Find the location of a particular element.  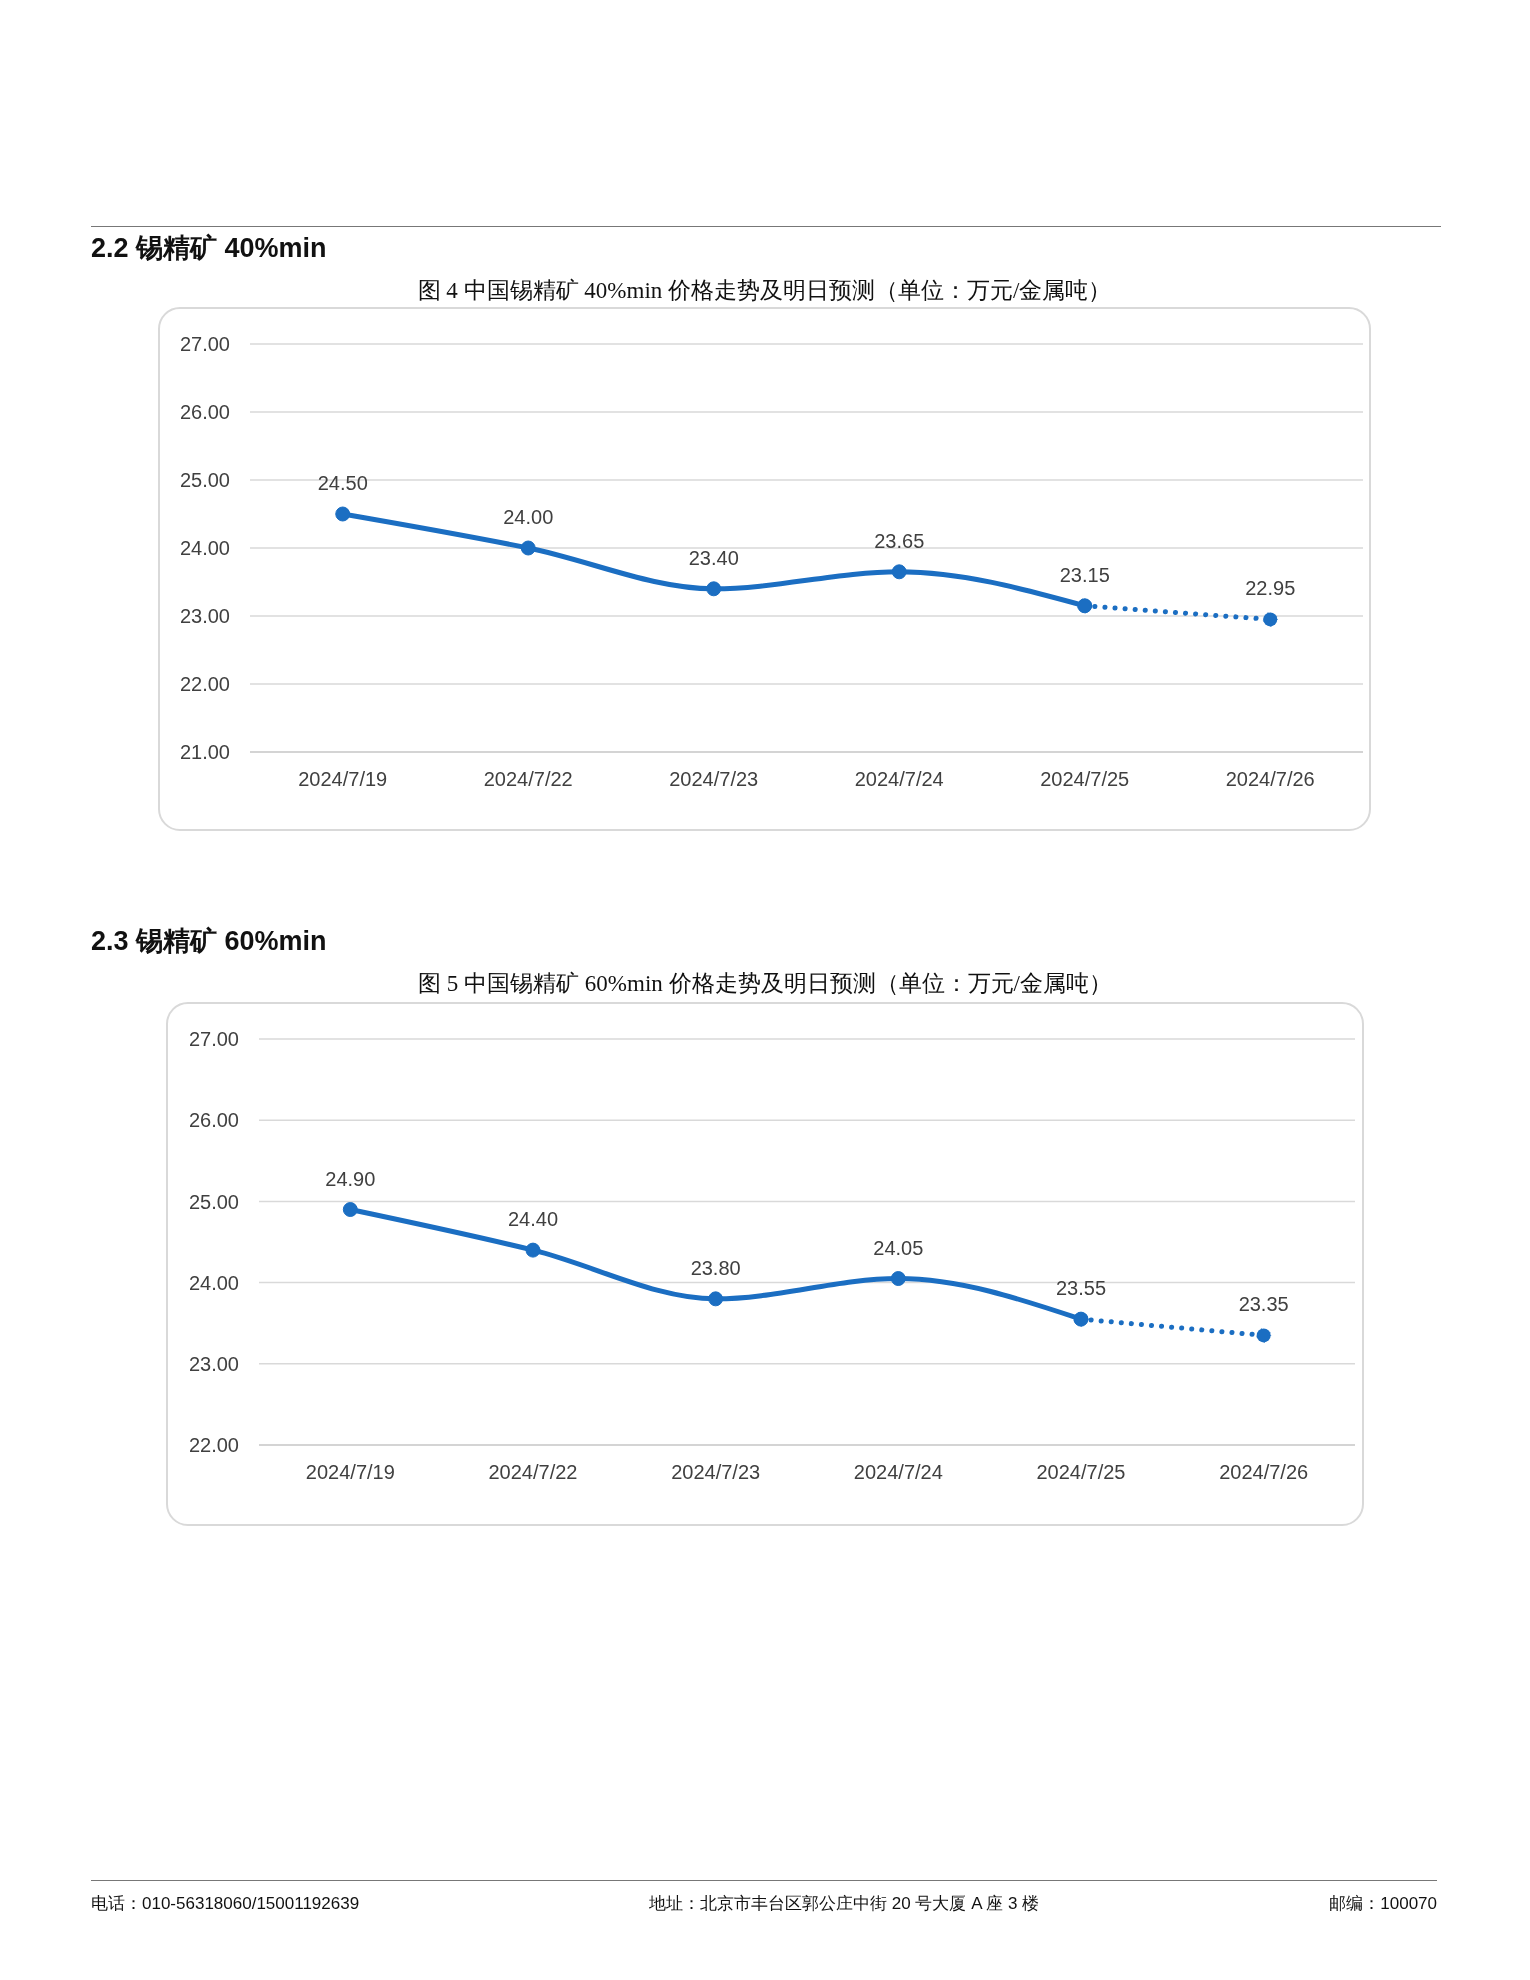

data-label: 24.00 is located at coordinates (528, 517).